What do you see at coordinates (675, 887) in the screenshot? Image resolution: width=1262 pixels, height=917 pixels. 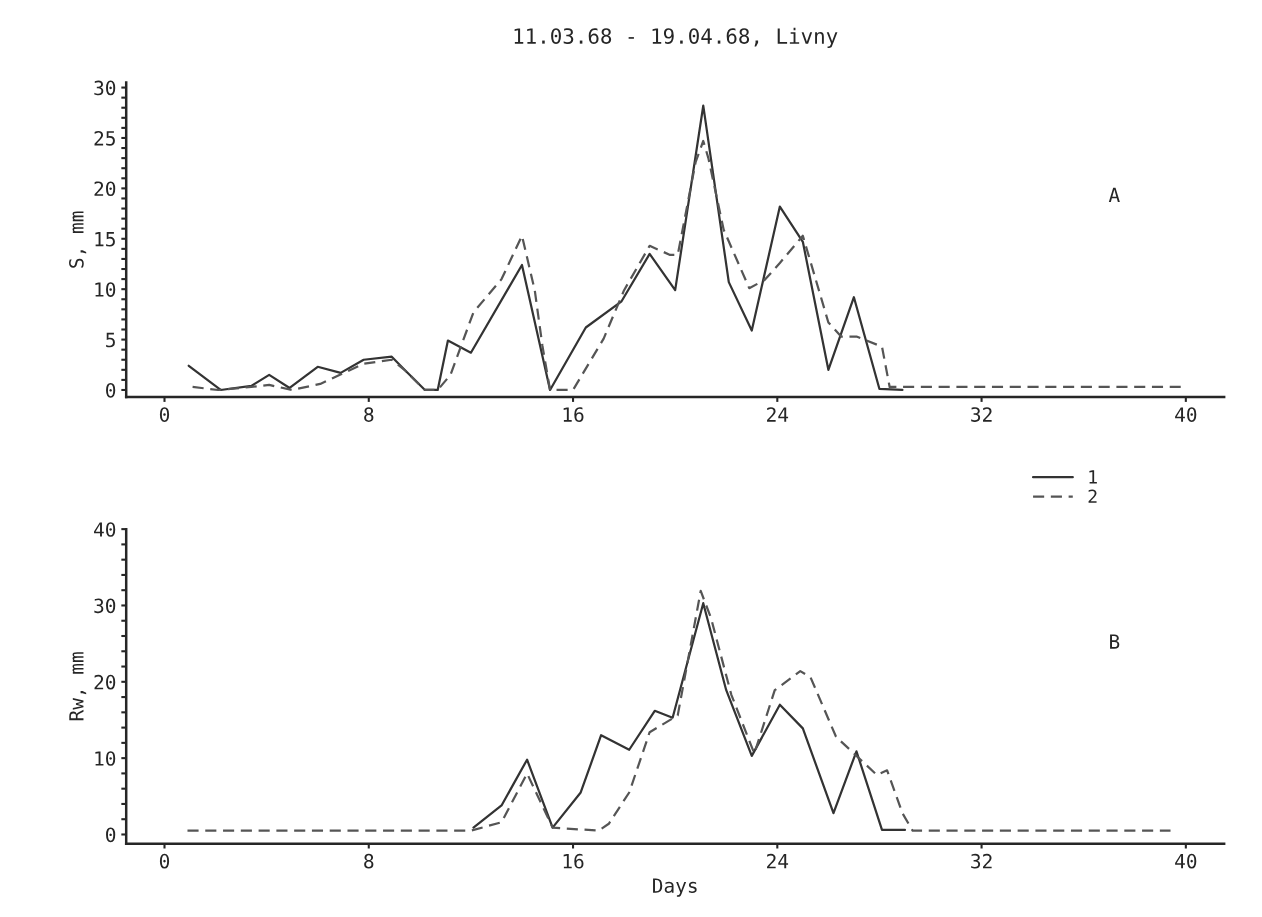 I see `x-axis-title: Days` at bounding box center [675, 887].